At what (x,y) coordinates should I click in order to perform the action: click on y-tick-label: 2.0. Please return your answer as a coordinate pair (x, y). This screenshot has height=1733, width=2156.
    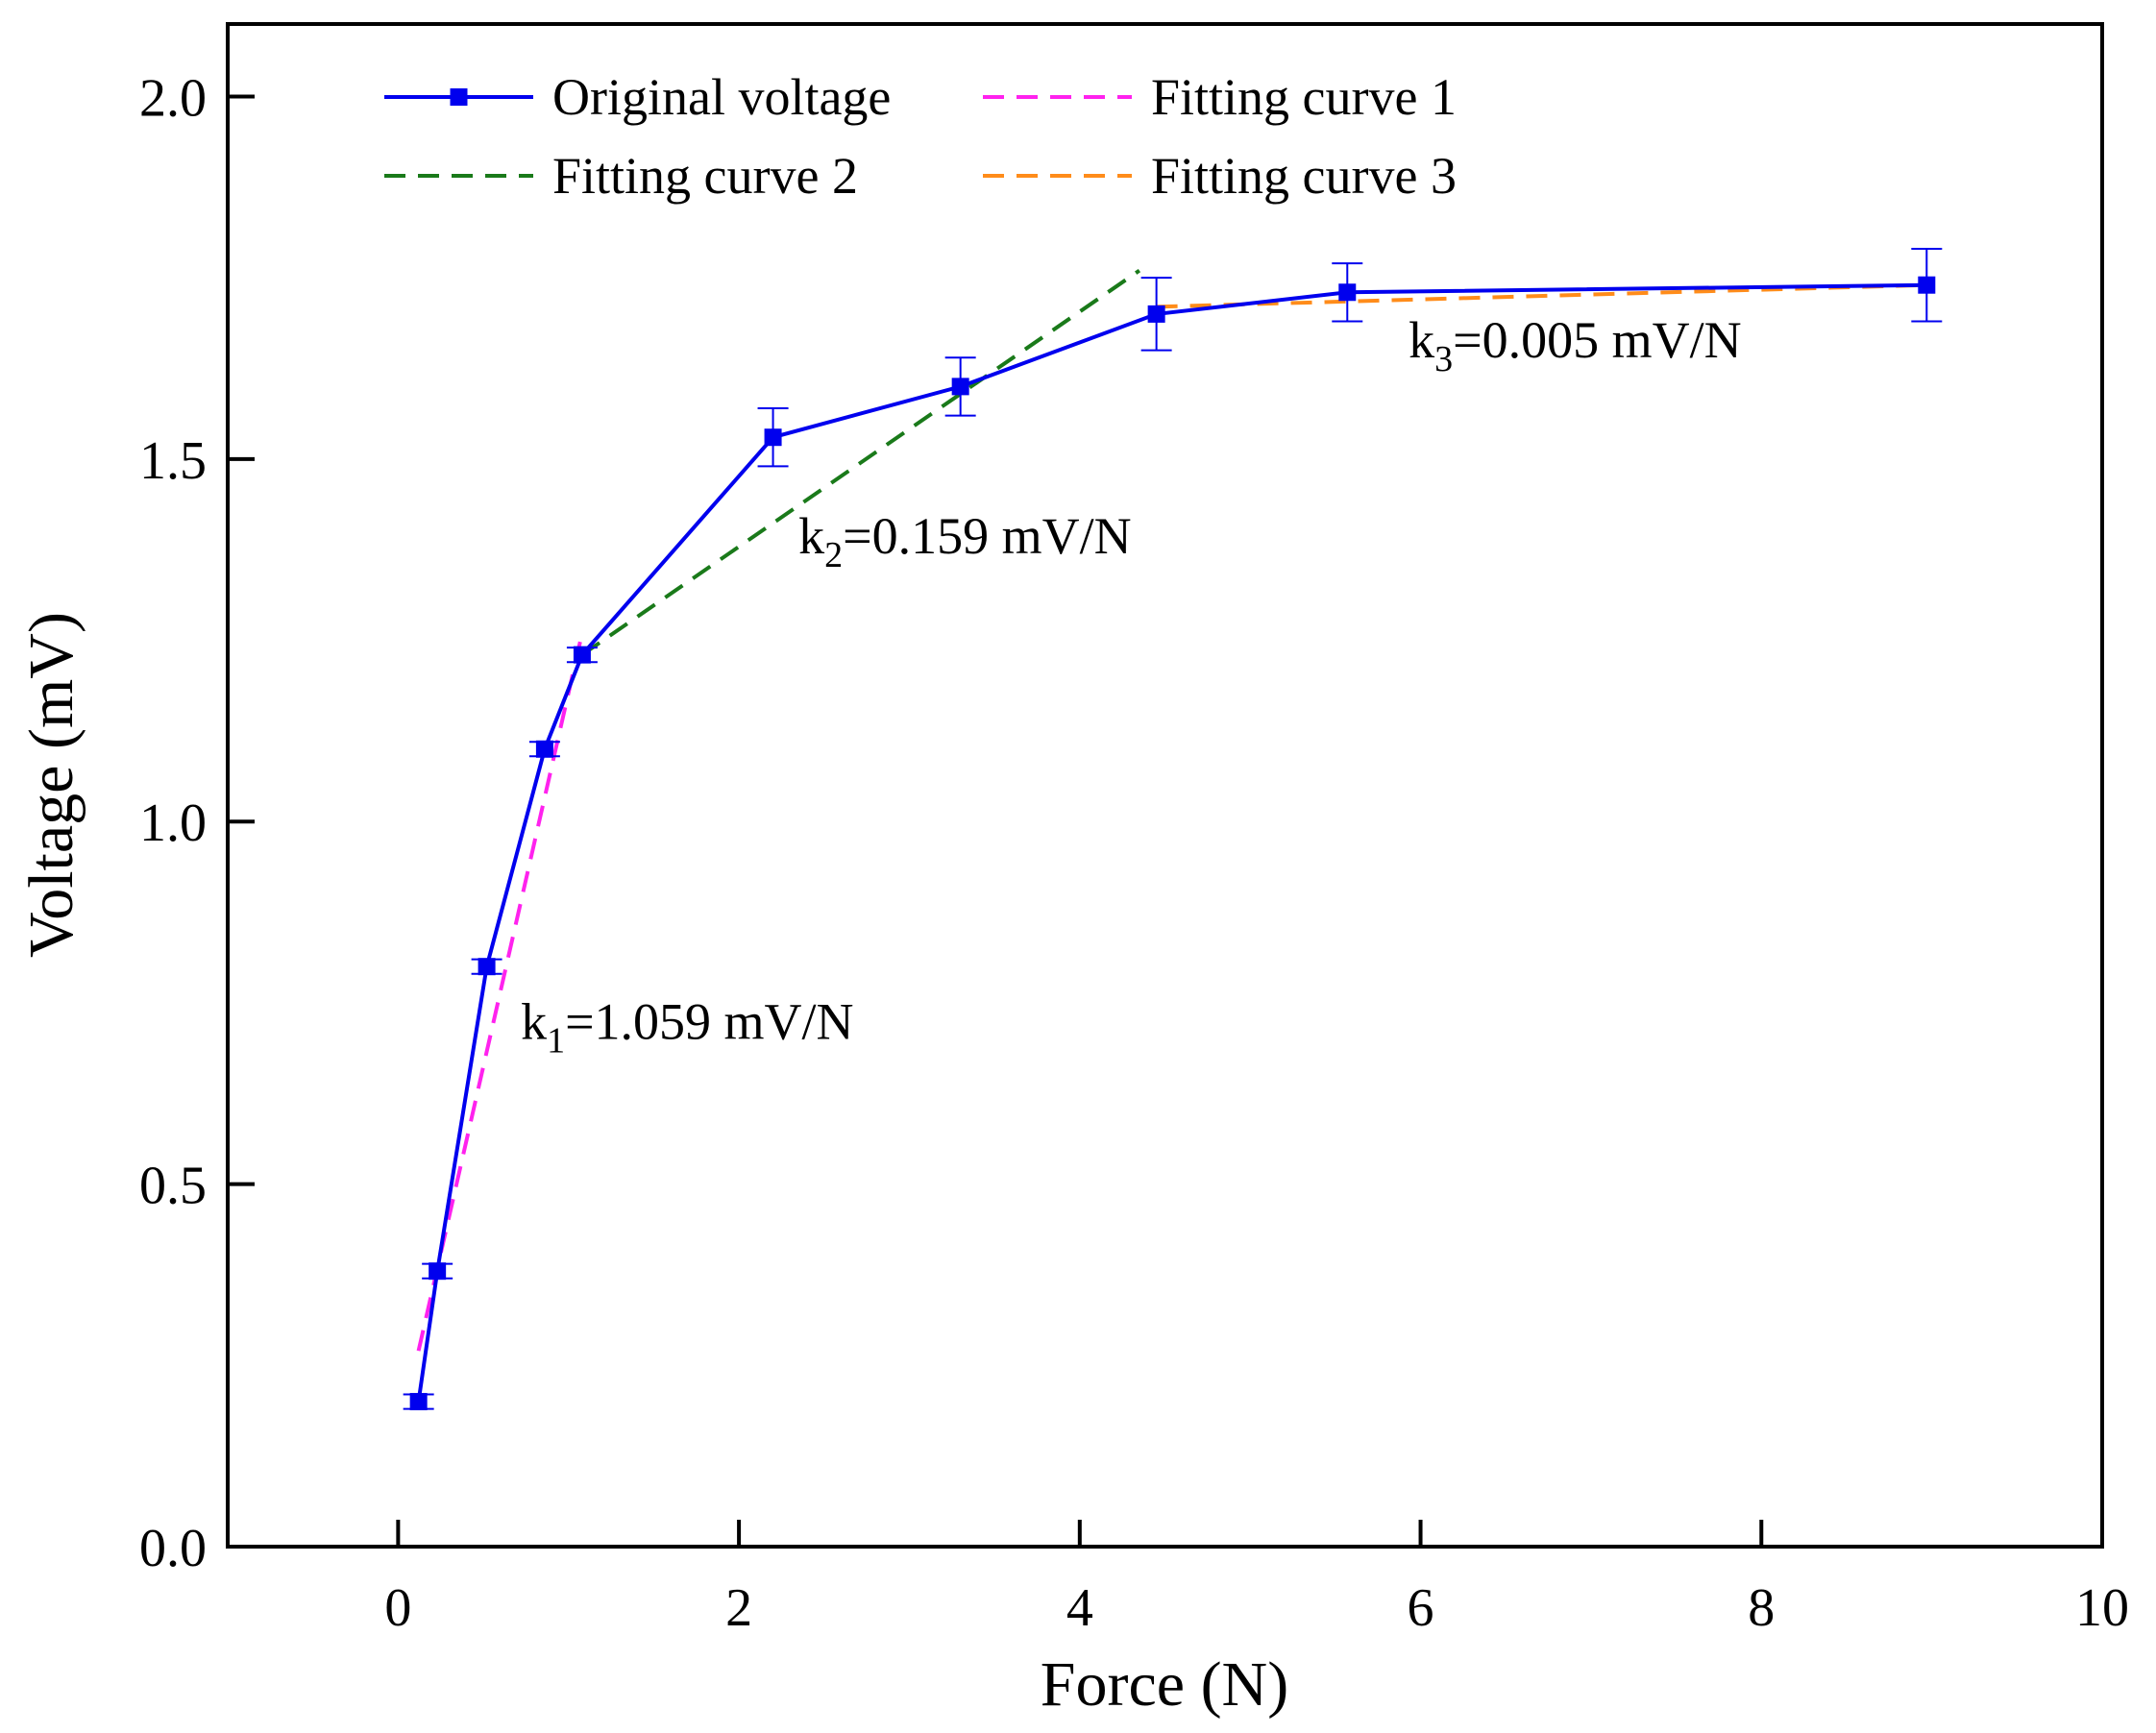
    Looking at the image, I should click on (173, 98).